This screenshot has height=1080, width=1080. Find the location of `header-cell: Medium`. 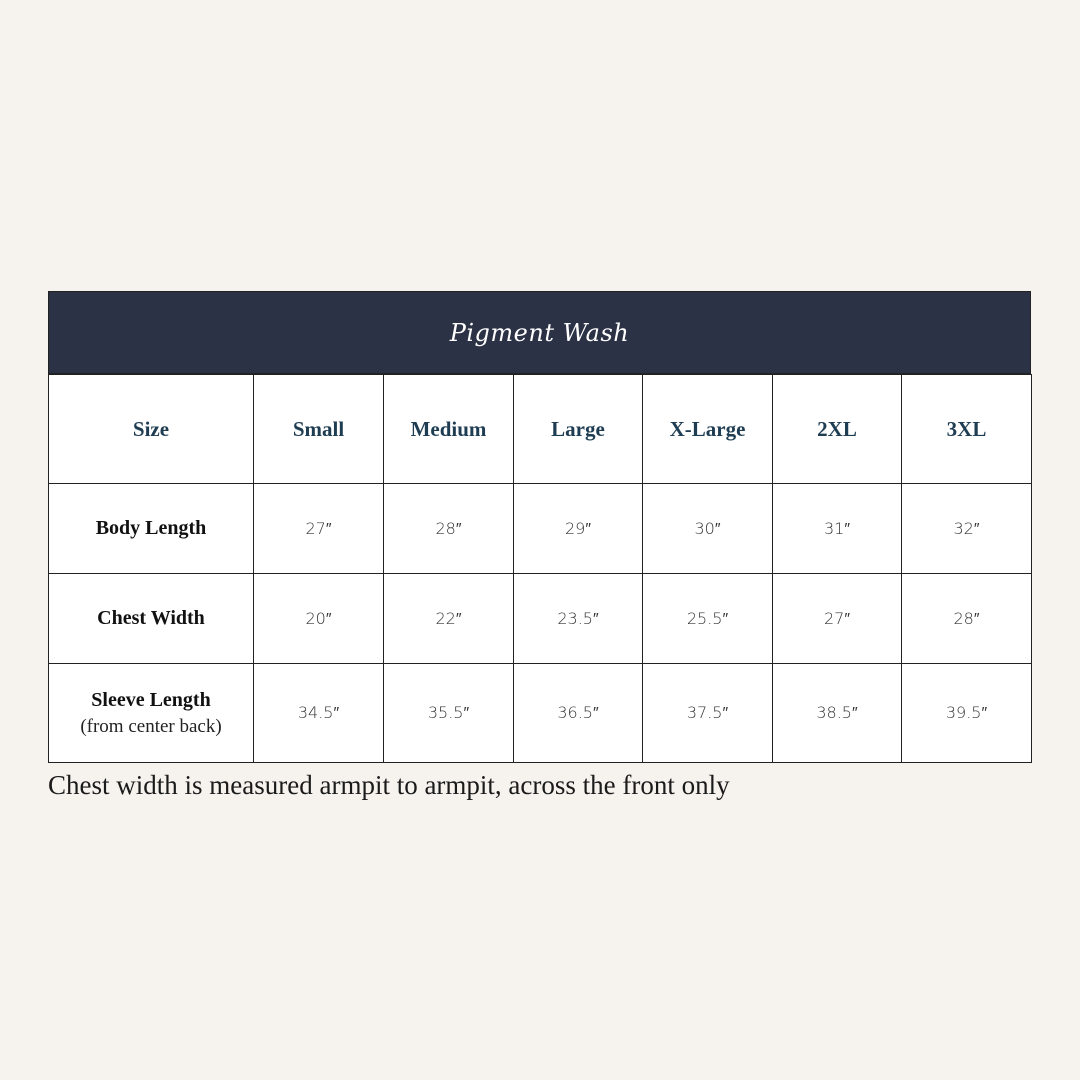

header-cell: Medium is located at coordinates (448, 429).